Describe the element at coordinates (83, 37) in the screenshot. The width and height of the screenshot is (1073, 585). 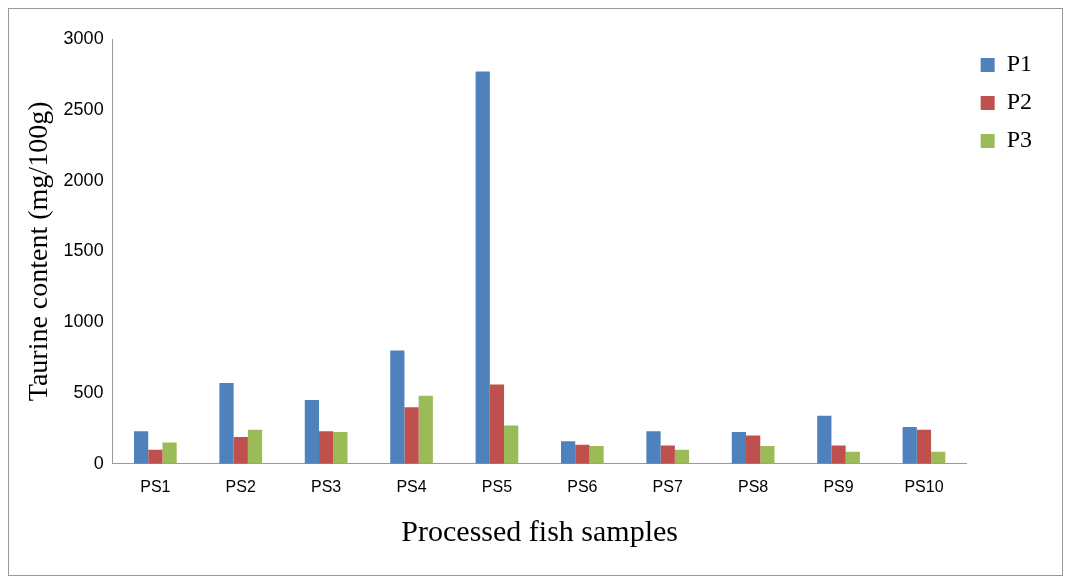
I see `y-tick-label: 3000` at that location.